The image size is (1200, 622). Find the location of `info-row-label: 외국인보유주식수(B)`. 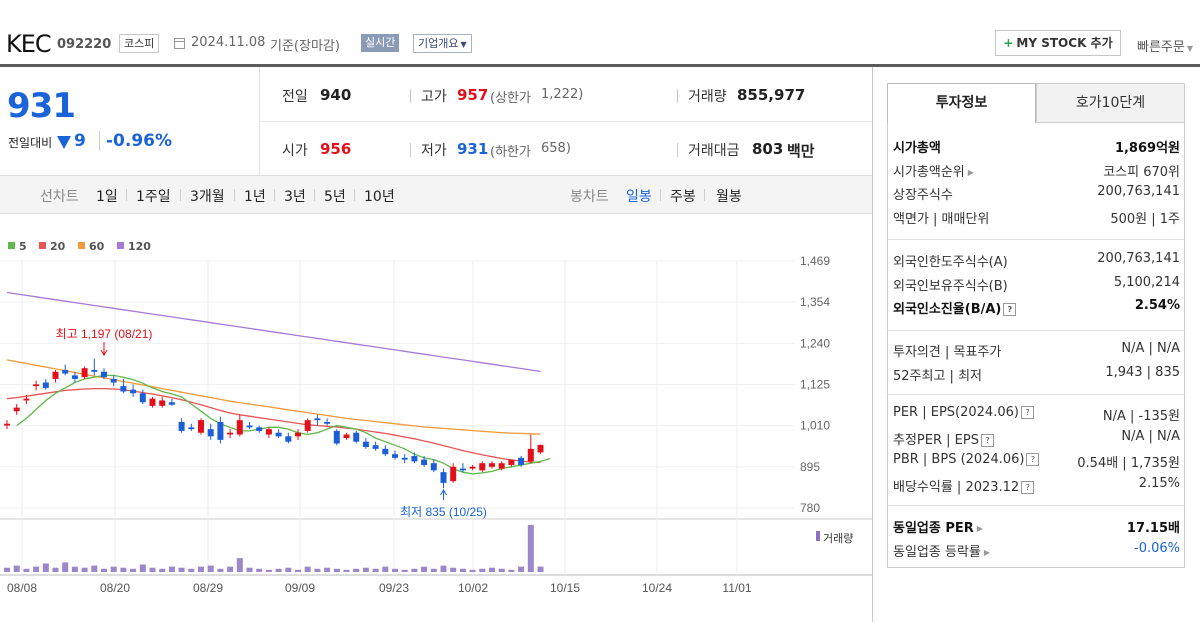

info-row-label: 외국인보유주식수(B) is located at coordinates (950, 284).